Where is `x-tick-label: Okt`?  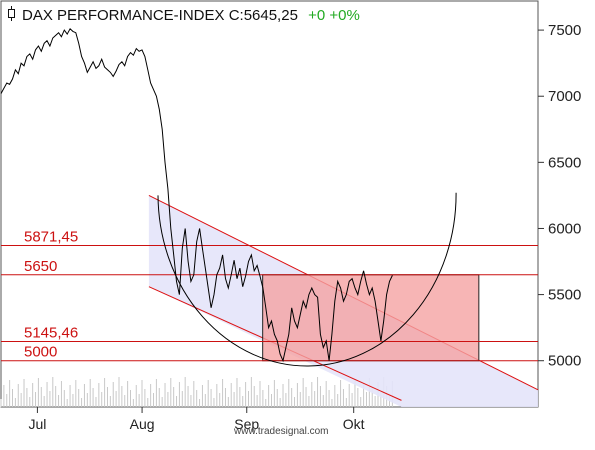
x-tick-label: Okt is located at coordinates (354, 424).